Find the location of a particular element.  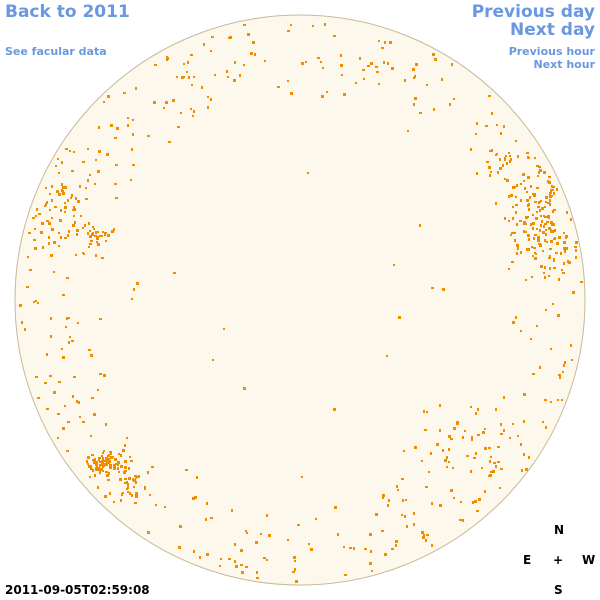

back-to-year-link: Back to 2011 is located at coordinates (67, 12).